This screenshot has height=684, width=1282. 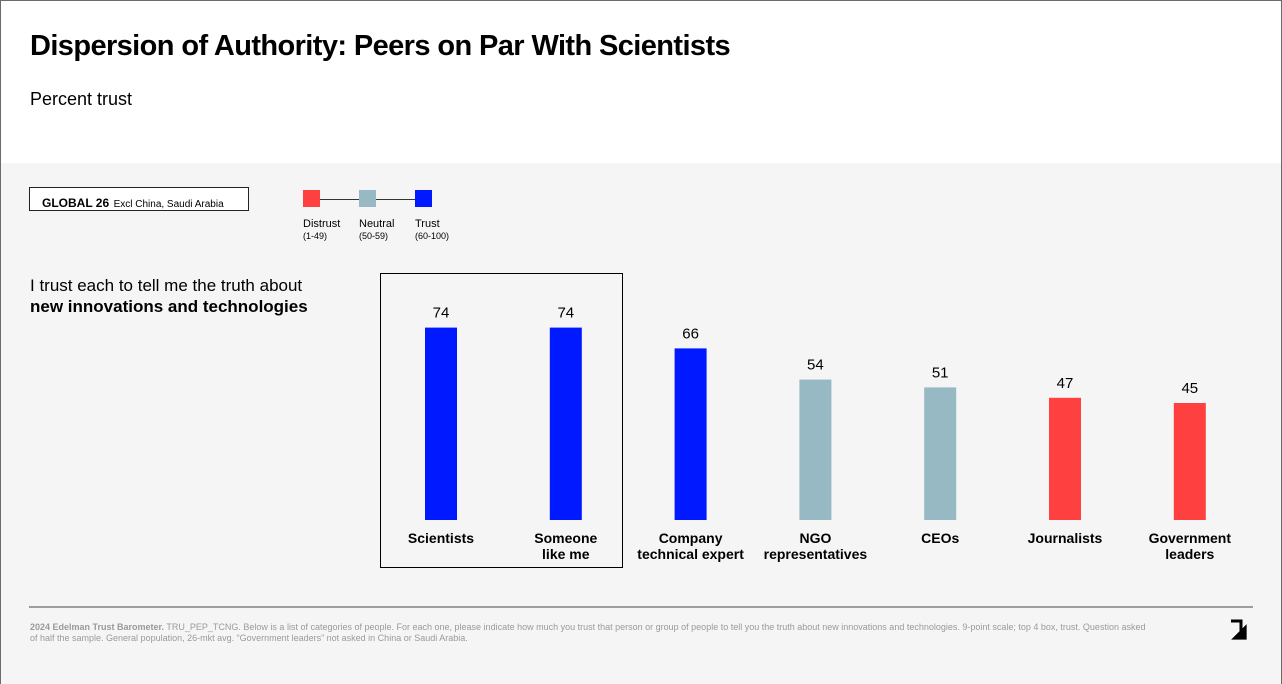 I want to click on category-label-6-0: Government, so click(x=1190, y=538).